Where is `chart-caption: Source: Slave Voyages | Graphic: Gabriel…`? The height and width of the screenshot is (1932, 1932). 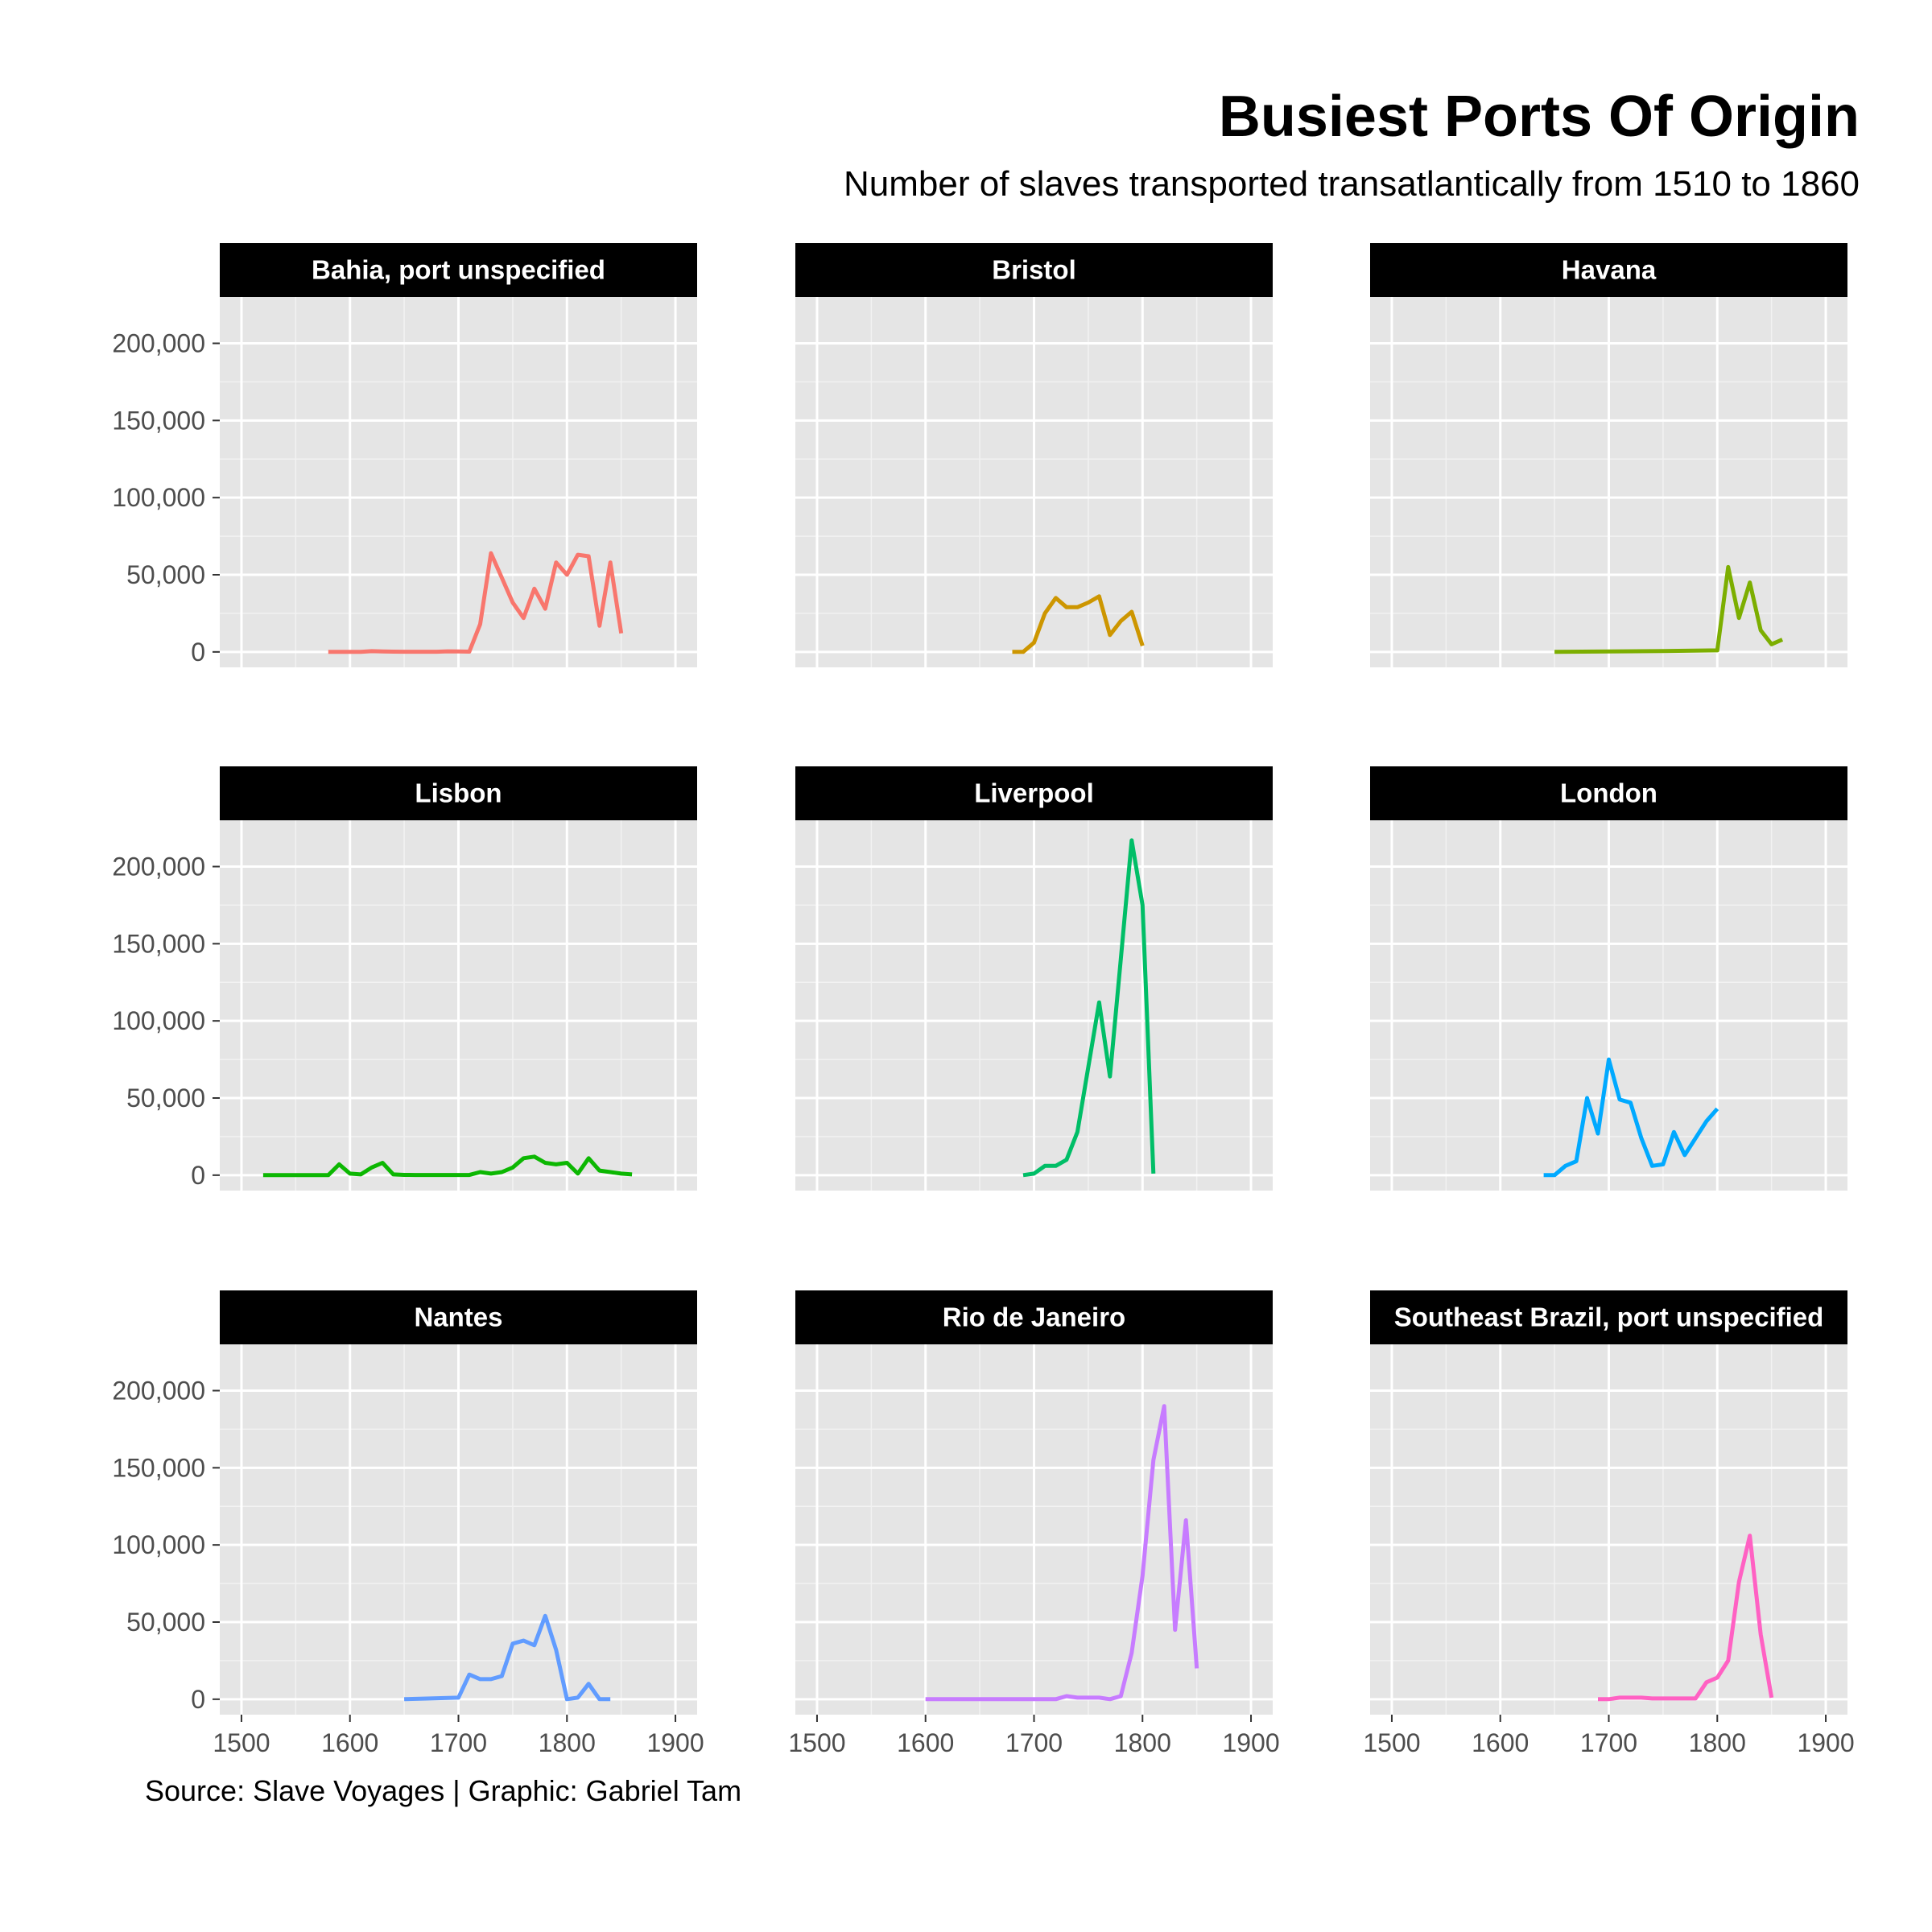
chart-caption: Source: Slave Voyages | Graphic: Gabriel… is located at coordinates (443, 1790).